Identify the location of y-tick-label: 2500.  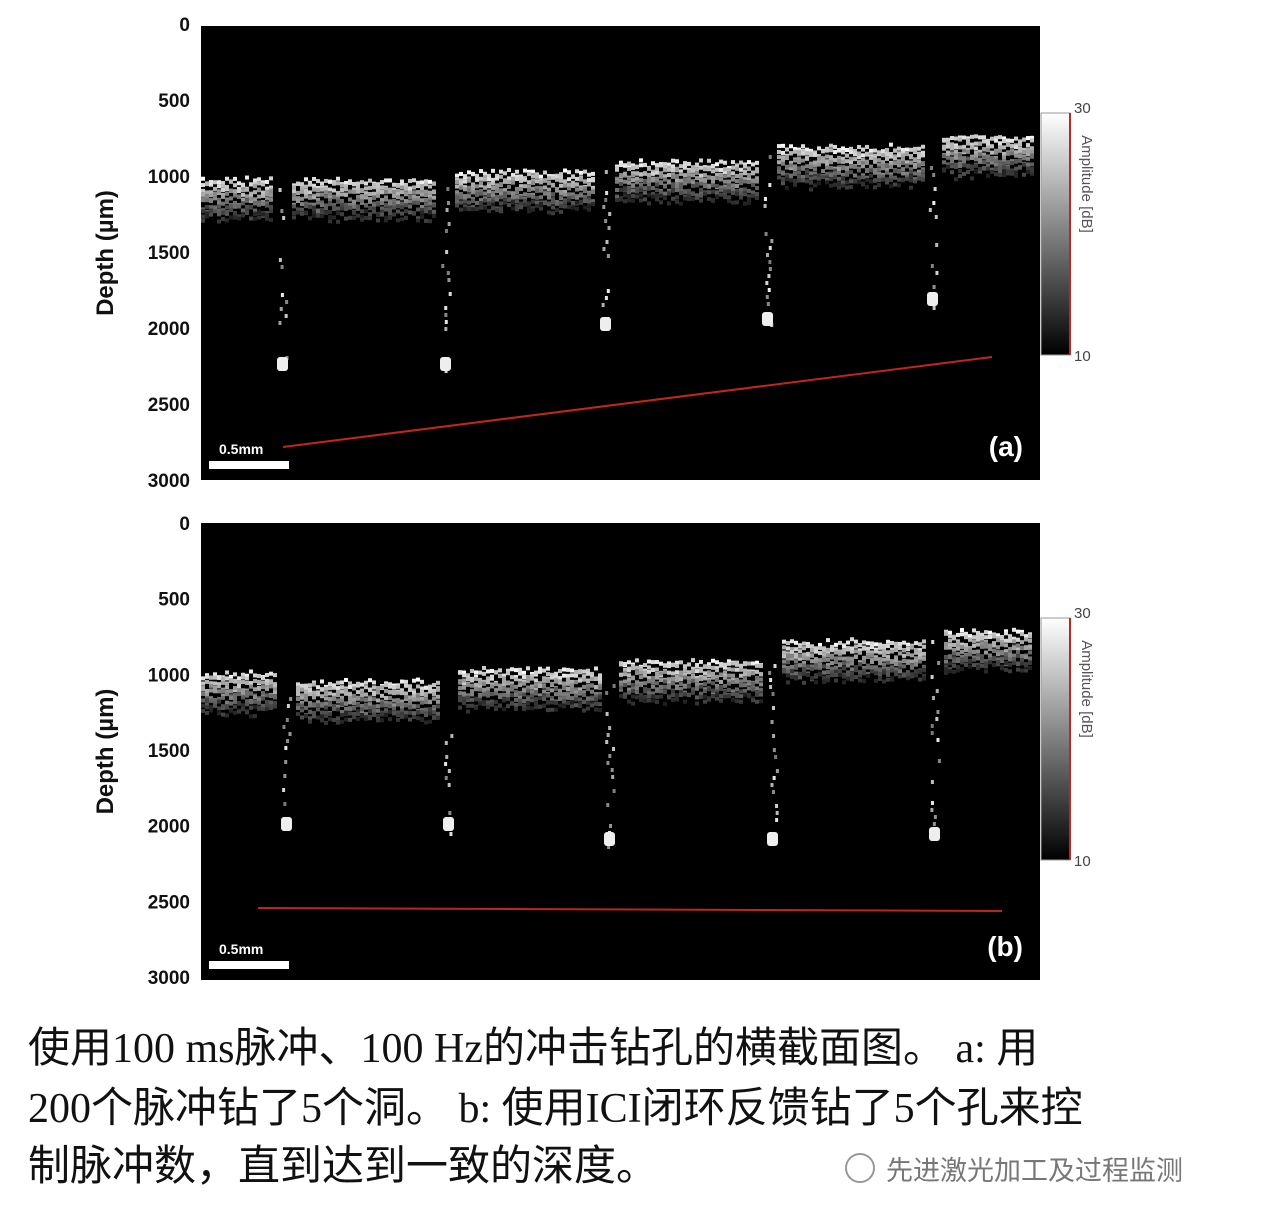
(169, 902).